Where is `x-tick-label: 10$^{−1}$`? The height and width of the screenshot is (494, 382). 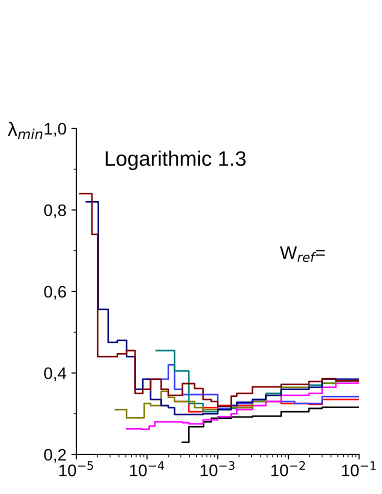 x-tick-label: 10$^{−1}$ is located at coordinates (359, 468).